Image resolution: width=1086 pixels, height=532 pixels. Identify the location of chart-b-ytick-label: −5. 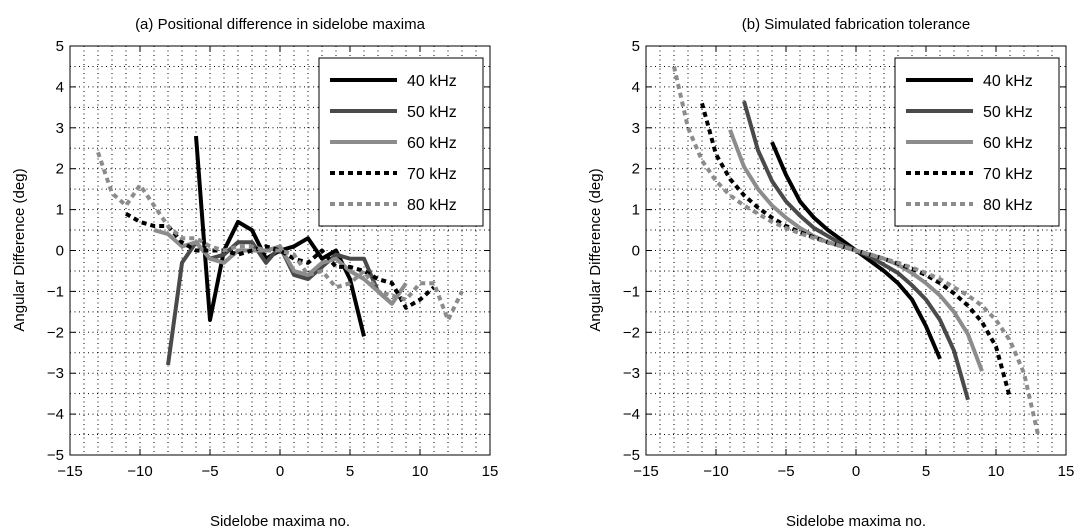
(631, 455).